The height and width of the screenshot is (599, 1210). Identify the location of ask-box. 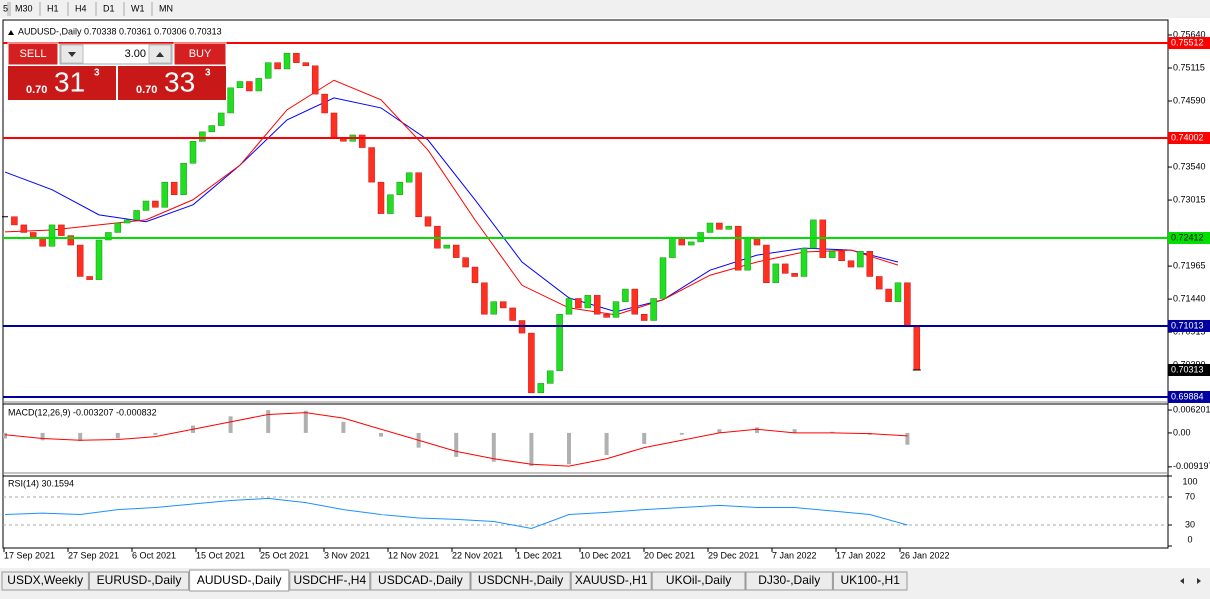
(172, 83).